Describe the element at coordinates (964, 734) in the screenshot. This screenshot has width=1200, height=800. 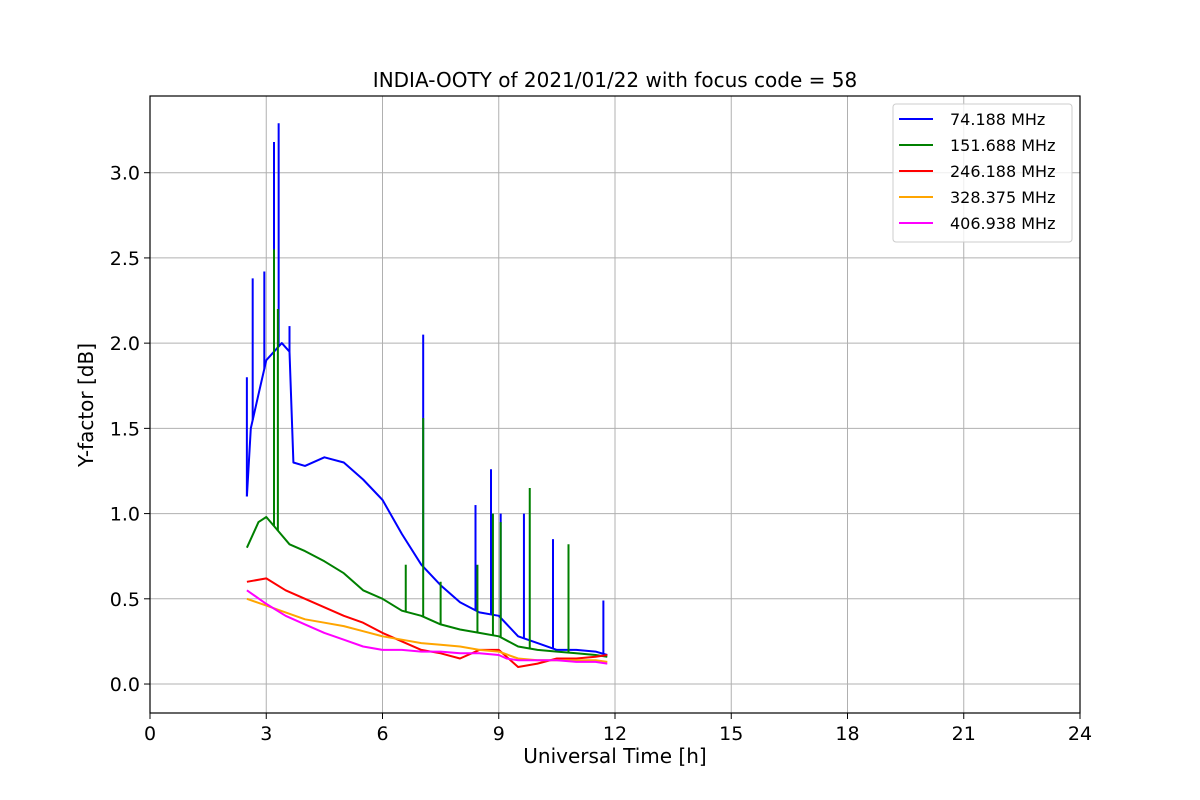
I see `x-tick-label: 21` at that location.